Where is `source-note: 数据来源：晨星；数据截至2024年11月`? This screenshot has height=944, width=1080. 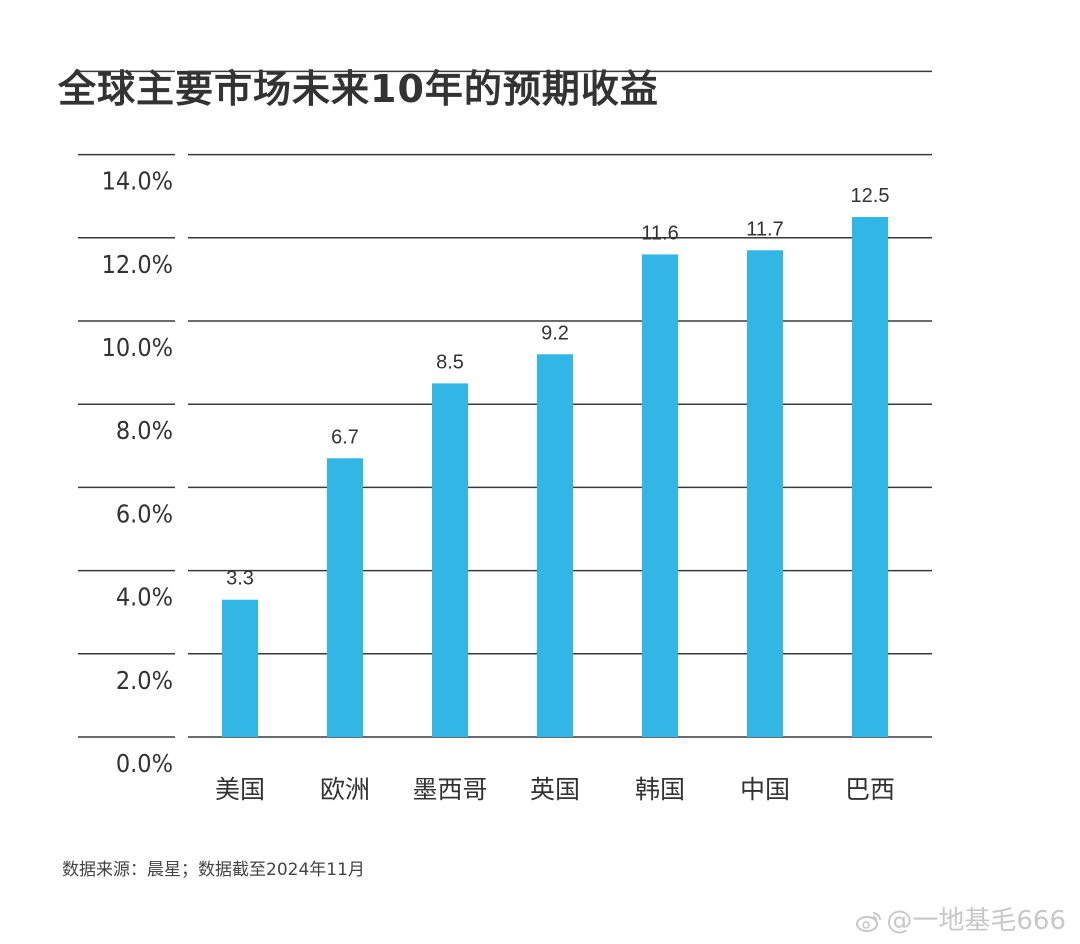 source-note: 数据来源：晨星；数据截至2024年11月 is located at coordinates (213, 870).